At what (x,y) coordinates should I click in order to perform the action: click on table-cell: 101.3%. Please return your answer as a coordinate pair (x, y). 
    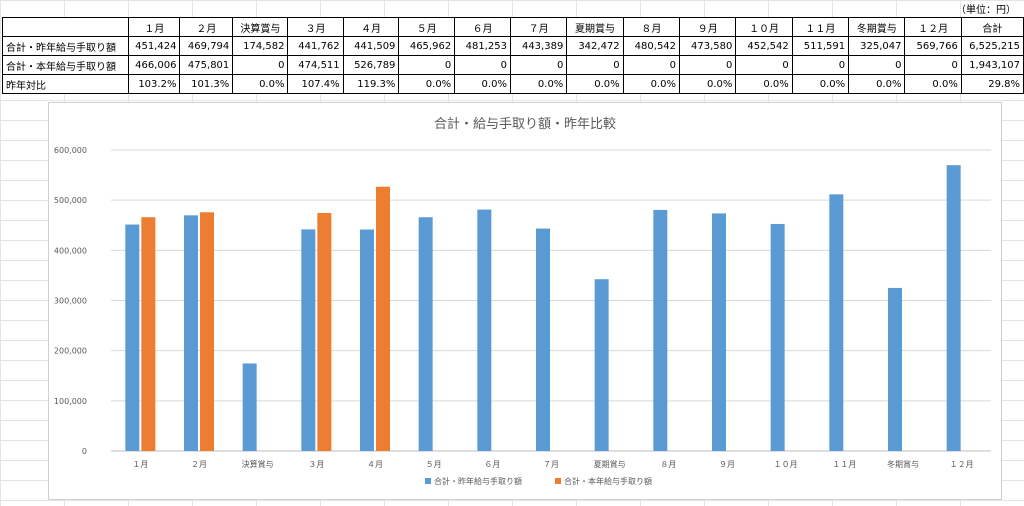
    Looking at the image, I should click on (206, 84).